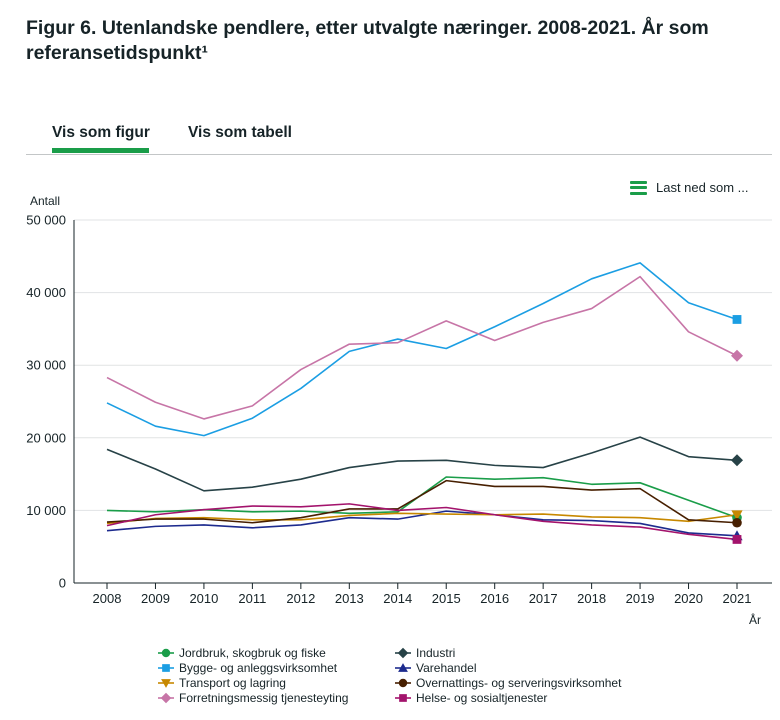 The image size is (780, 720). Describe the element at coordinates (446, 668) in the screenshot. I see `legend-label: Varehandel` at that location.